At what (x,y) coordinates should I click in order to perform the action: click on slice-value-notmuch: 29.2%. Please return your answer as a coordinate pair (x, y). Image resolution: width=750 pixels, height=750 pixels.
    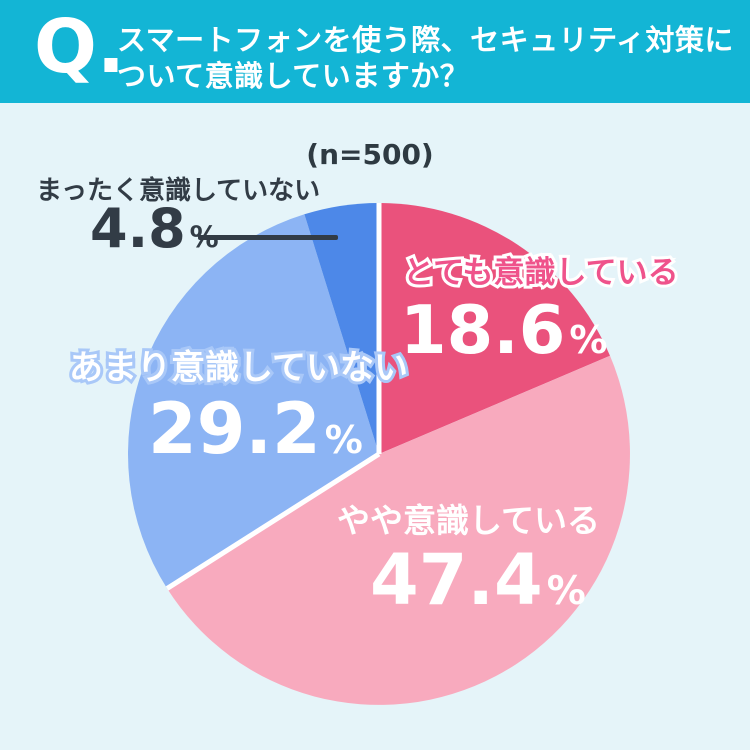
    Looking at the image, I should click on (255, 429).